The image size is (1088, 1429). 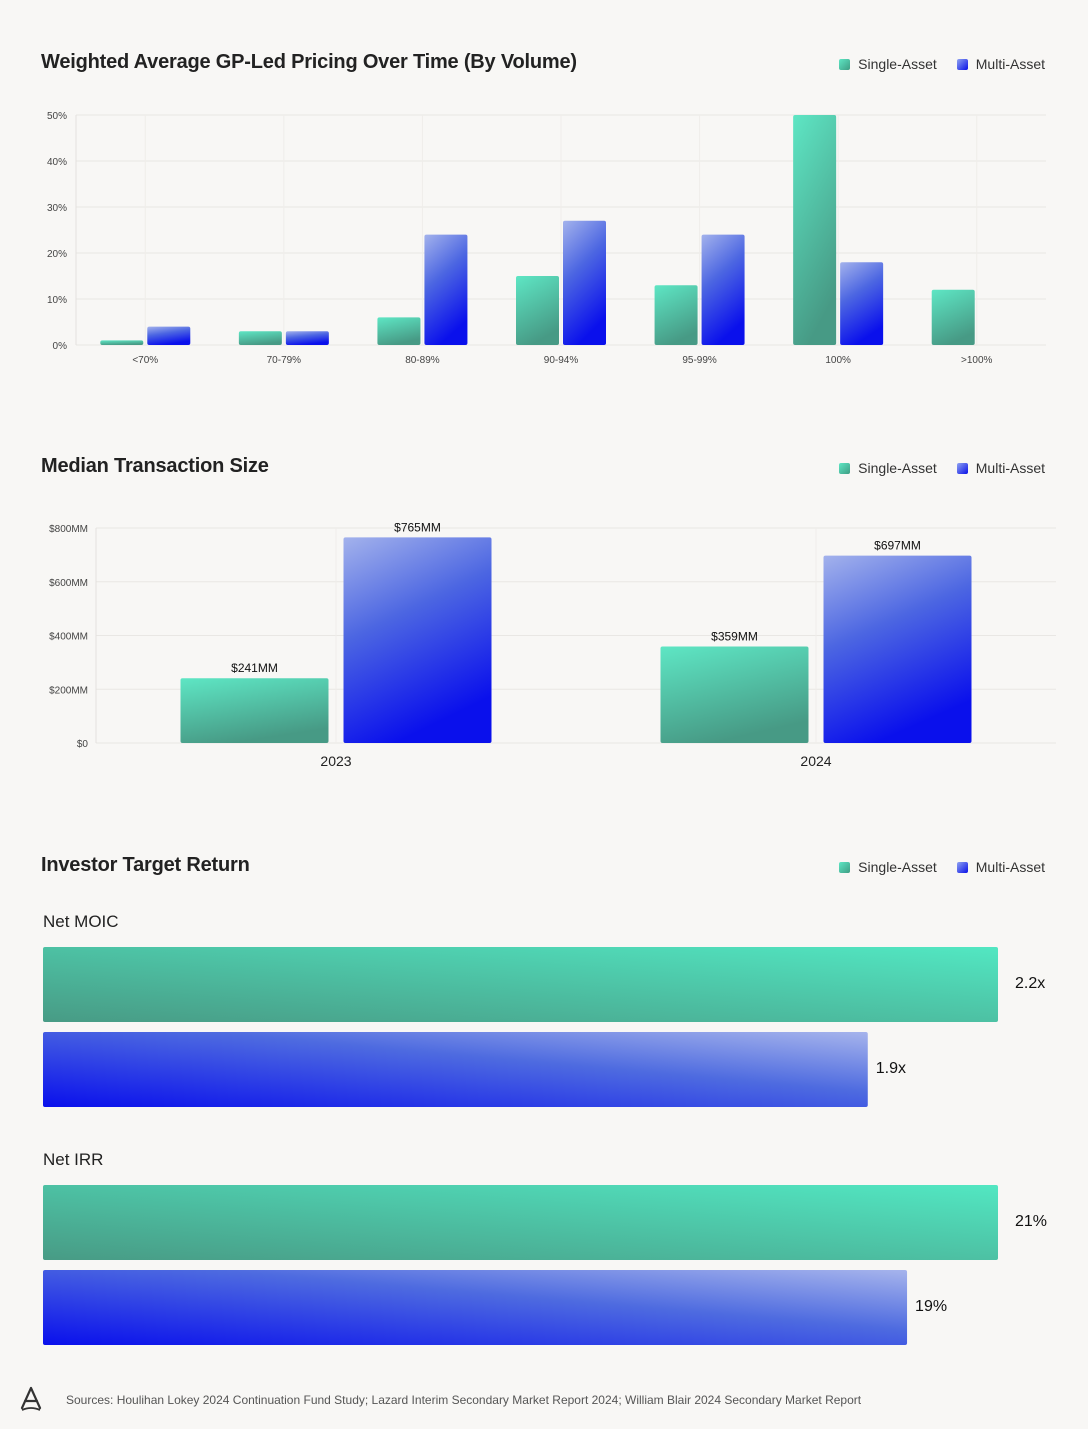 I want to click on net-irr-single-value: 21%, so click(x=1031, y=1221).